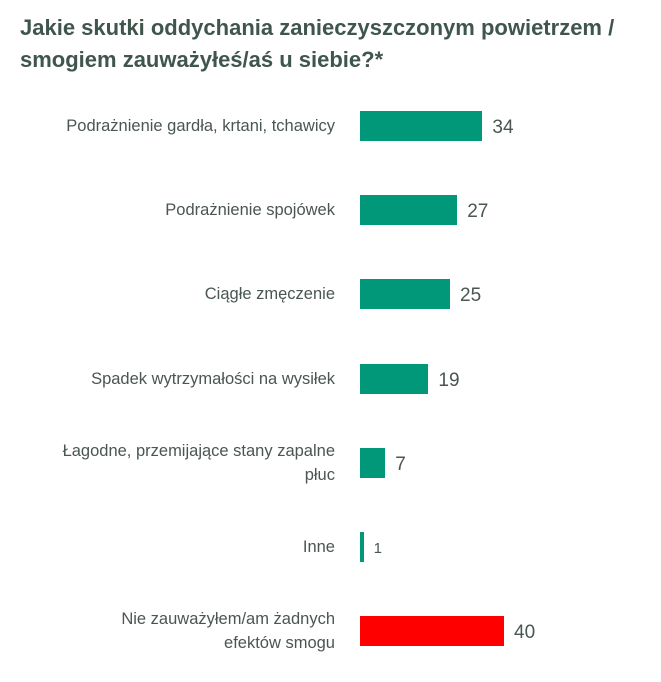 This screenshot has height=682, width=661. What do you see at coordinates (400, 464) in the screenshot?
I see `data-label: 7` at bounding box center [400, 464].